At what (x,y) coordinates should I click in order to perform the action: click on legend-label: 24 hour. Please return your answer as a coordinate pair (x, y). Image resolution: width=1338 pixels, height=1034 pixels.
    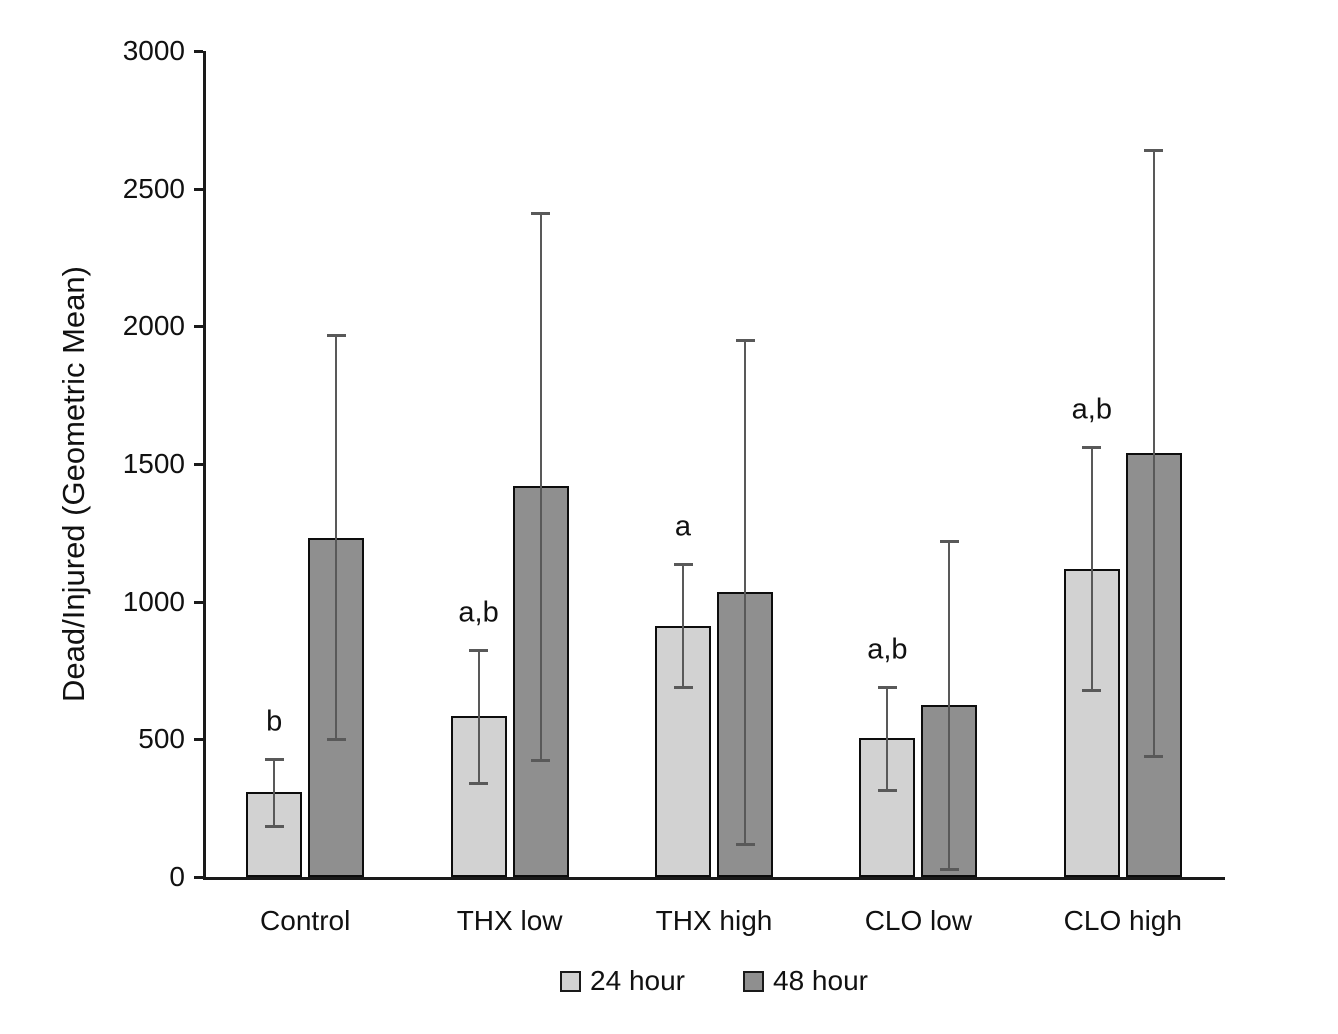
    Looking at the image, I should click on (637, 980).